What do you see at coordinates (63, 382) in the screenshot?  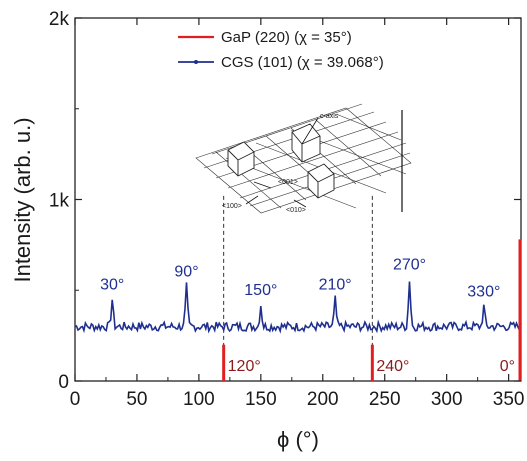 I see `y-tick-label: 0` at bounding box center [63, 382].